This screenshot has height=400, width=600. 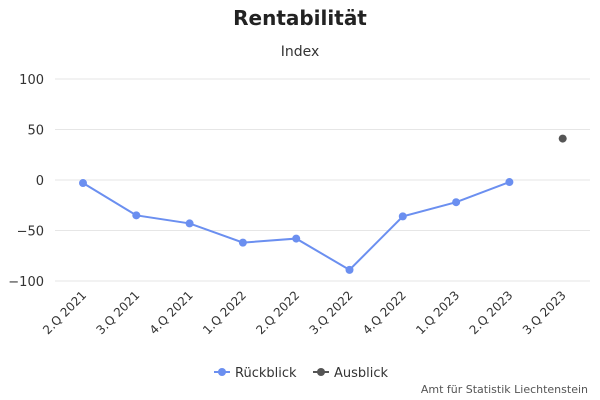 I want to click on x-tick-label: 2.Q 2022, so click(x=277, y=312).